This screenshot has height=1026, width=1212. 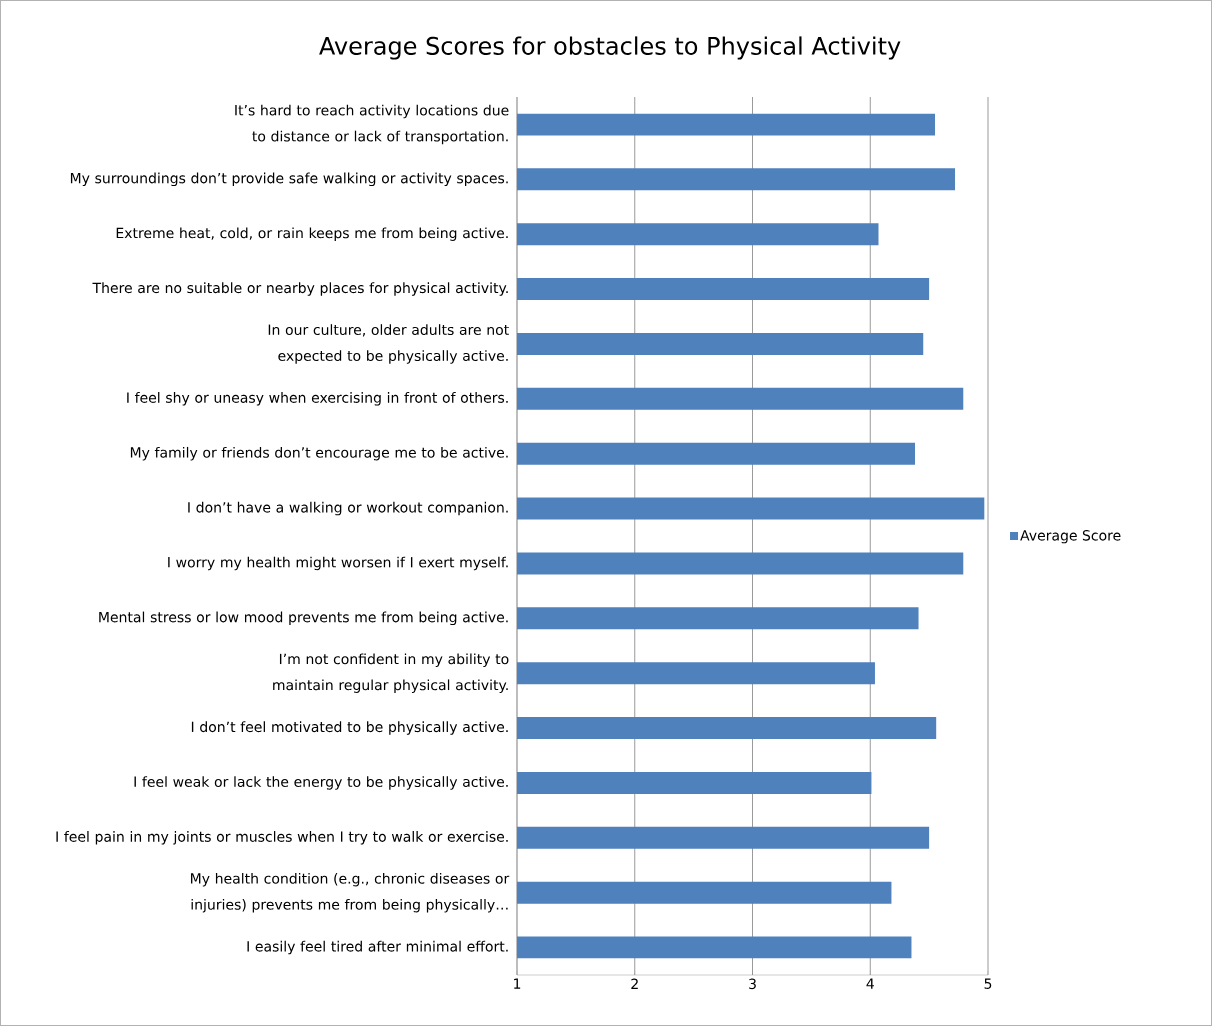 What do you see at coordinates (372, 124) in the screenshot?
I see `y-tick-label: It’s hard to reach activity locations due to distance or lack of transportation.` at bounding box center [372, 124].